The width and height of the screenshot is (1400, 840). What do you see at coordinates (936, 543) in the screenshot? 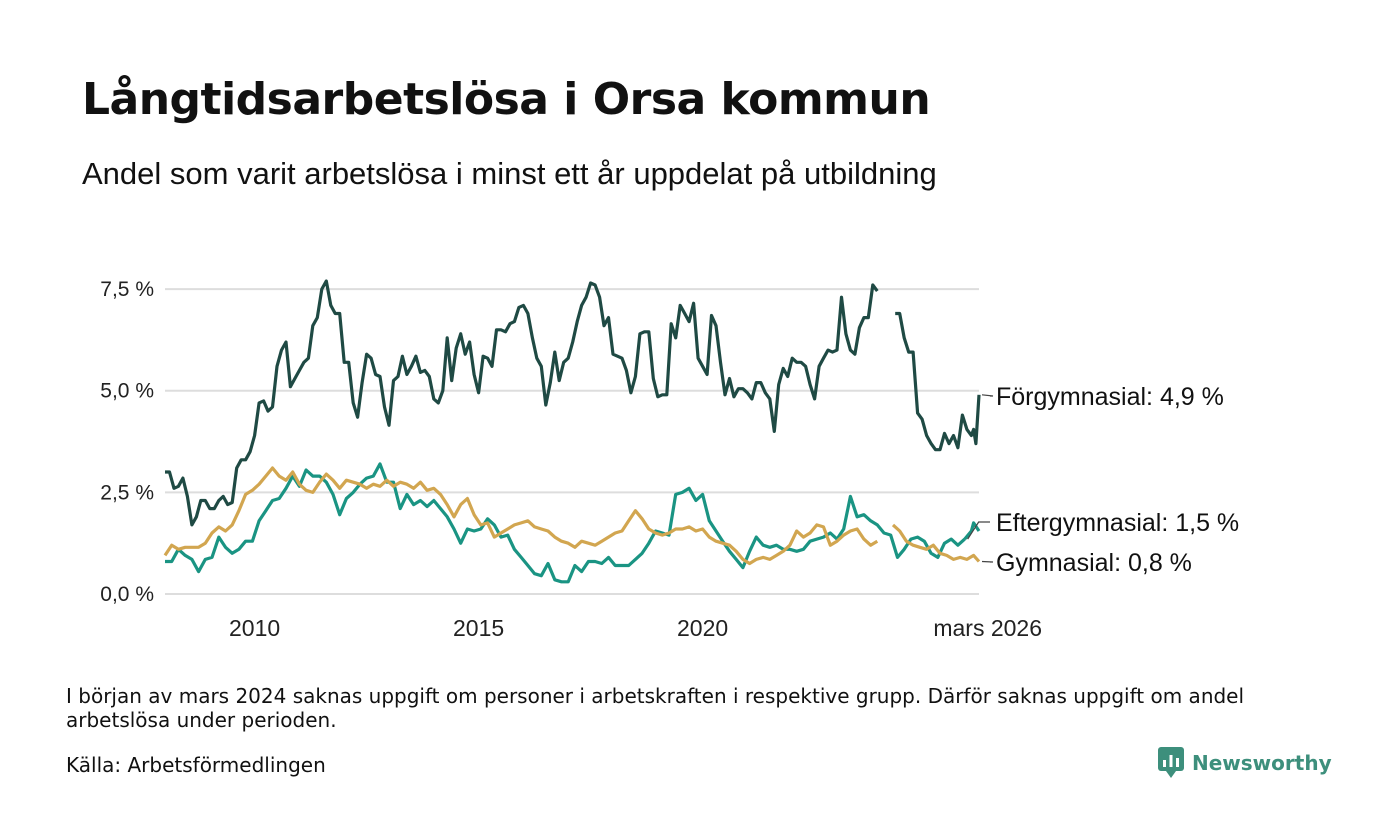
I see `series-line-gymnasial-after-gap` at bounding box center [936, 543].